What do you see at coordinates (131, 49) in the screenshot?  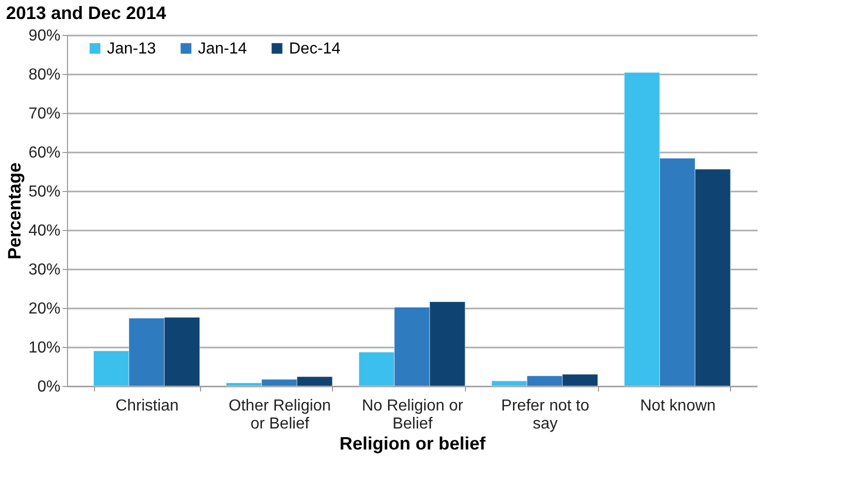 I see `legend-label: Jan-13` at bounding box center [131, 49].